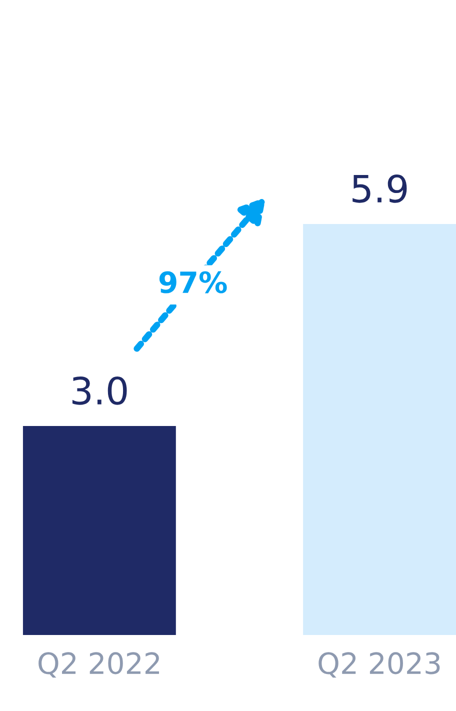 The width and height of the screenshot is (456, 711). Describe the element at coordinates (193, 282) in the screenshot. I see `annotation: 97%` at that location.